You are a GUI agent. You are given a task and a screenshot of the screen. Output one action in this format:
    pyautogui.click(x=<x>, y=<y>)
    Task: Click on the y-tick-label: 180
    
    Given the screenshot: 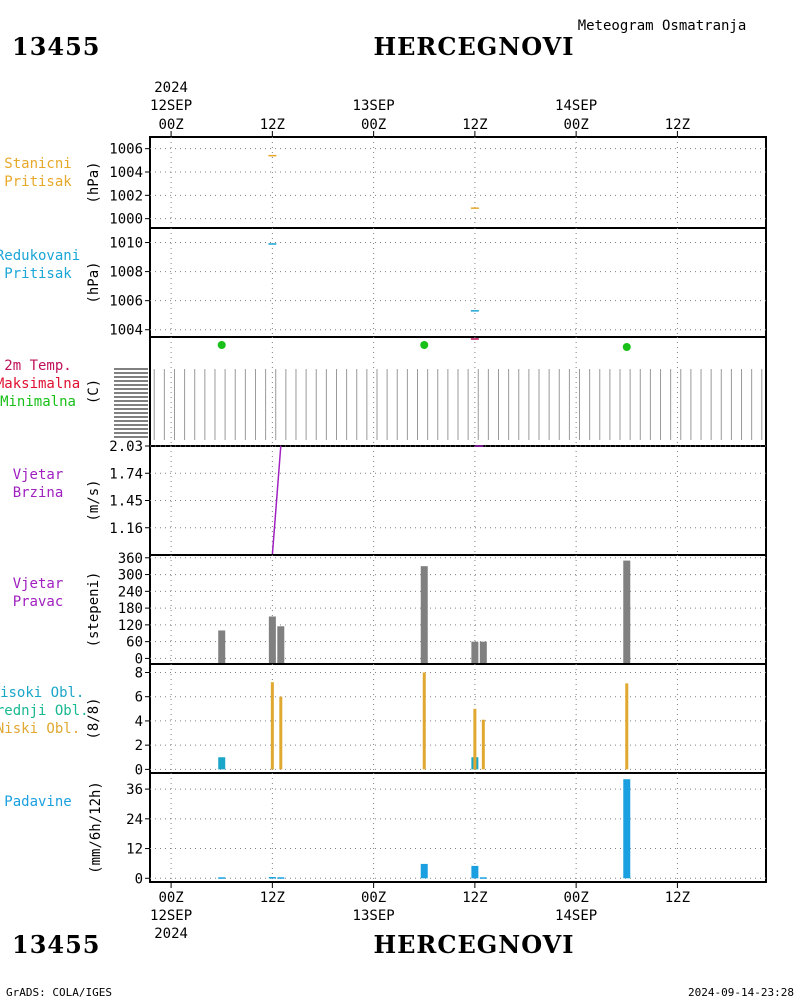 What is the action you would take?
    pyautogui.click(x=130, y=609)
    